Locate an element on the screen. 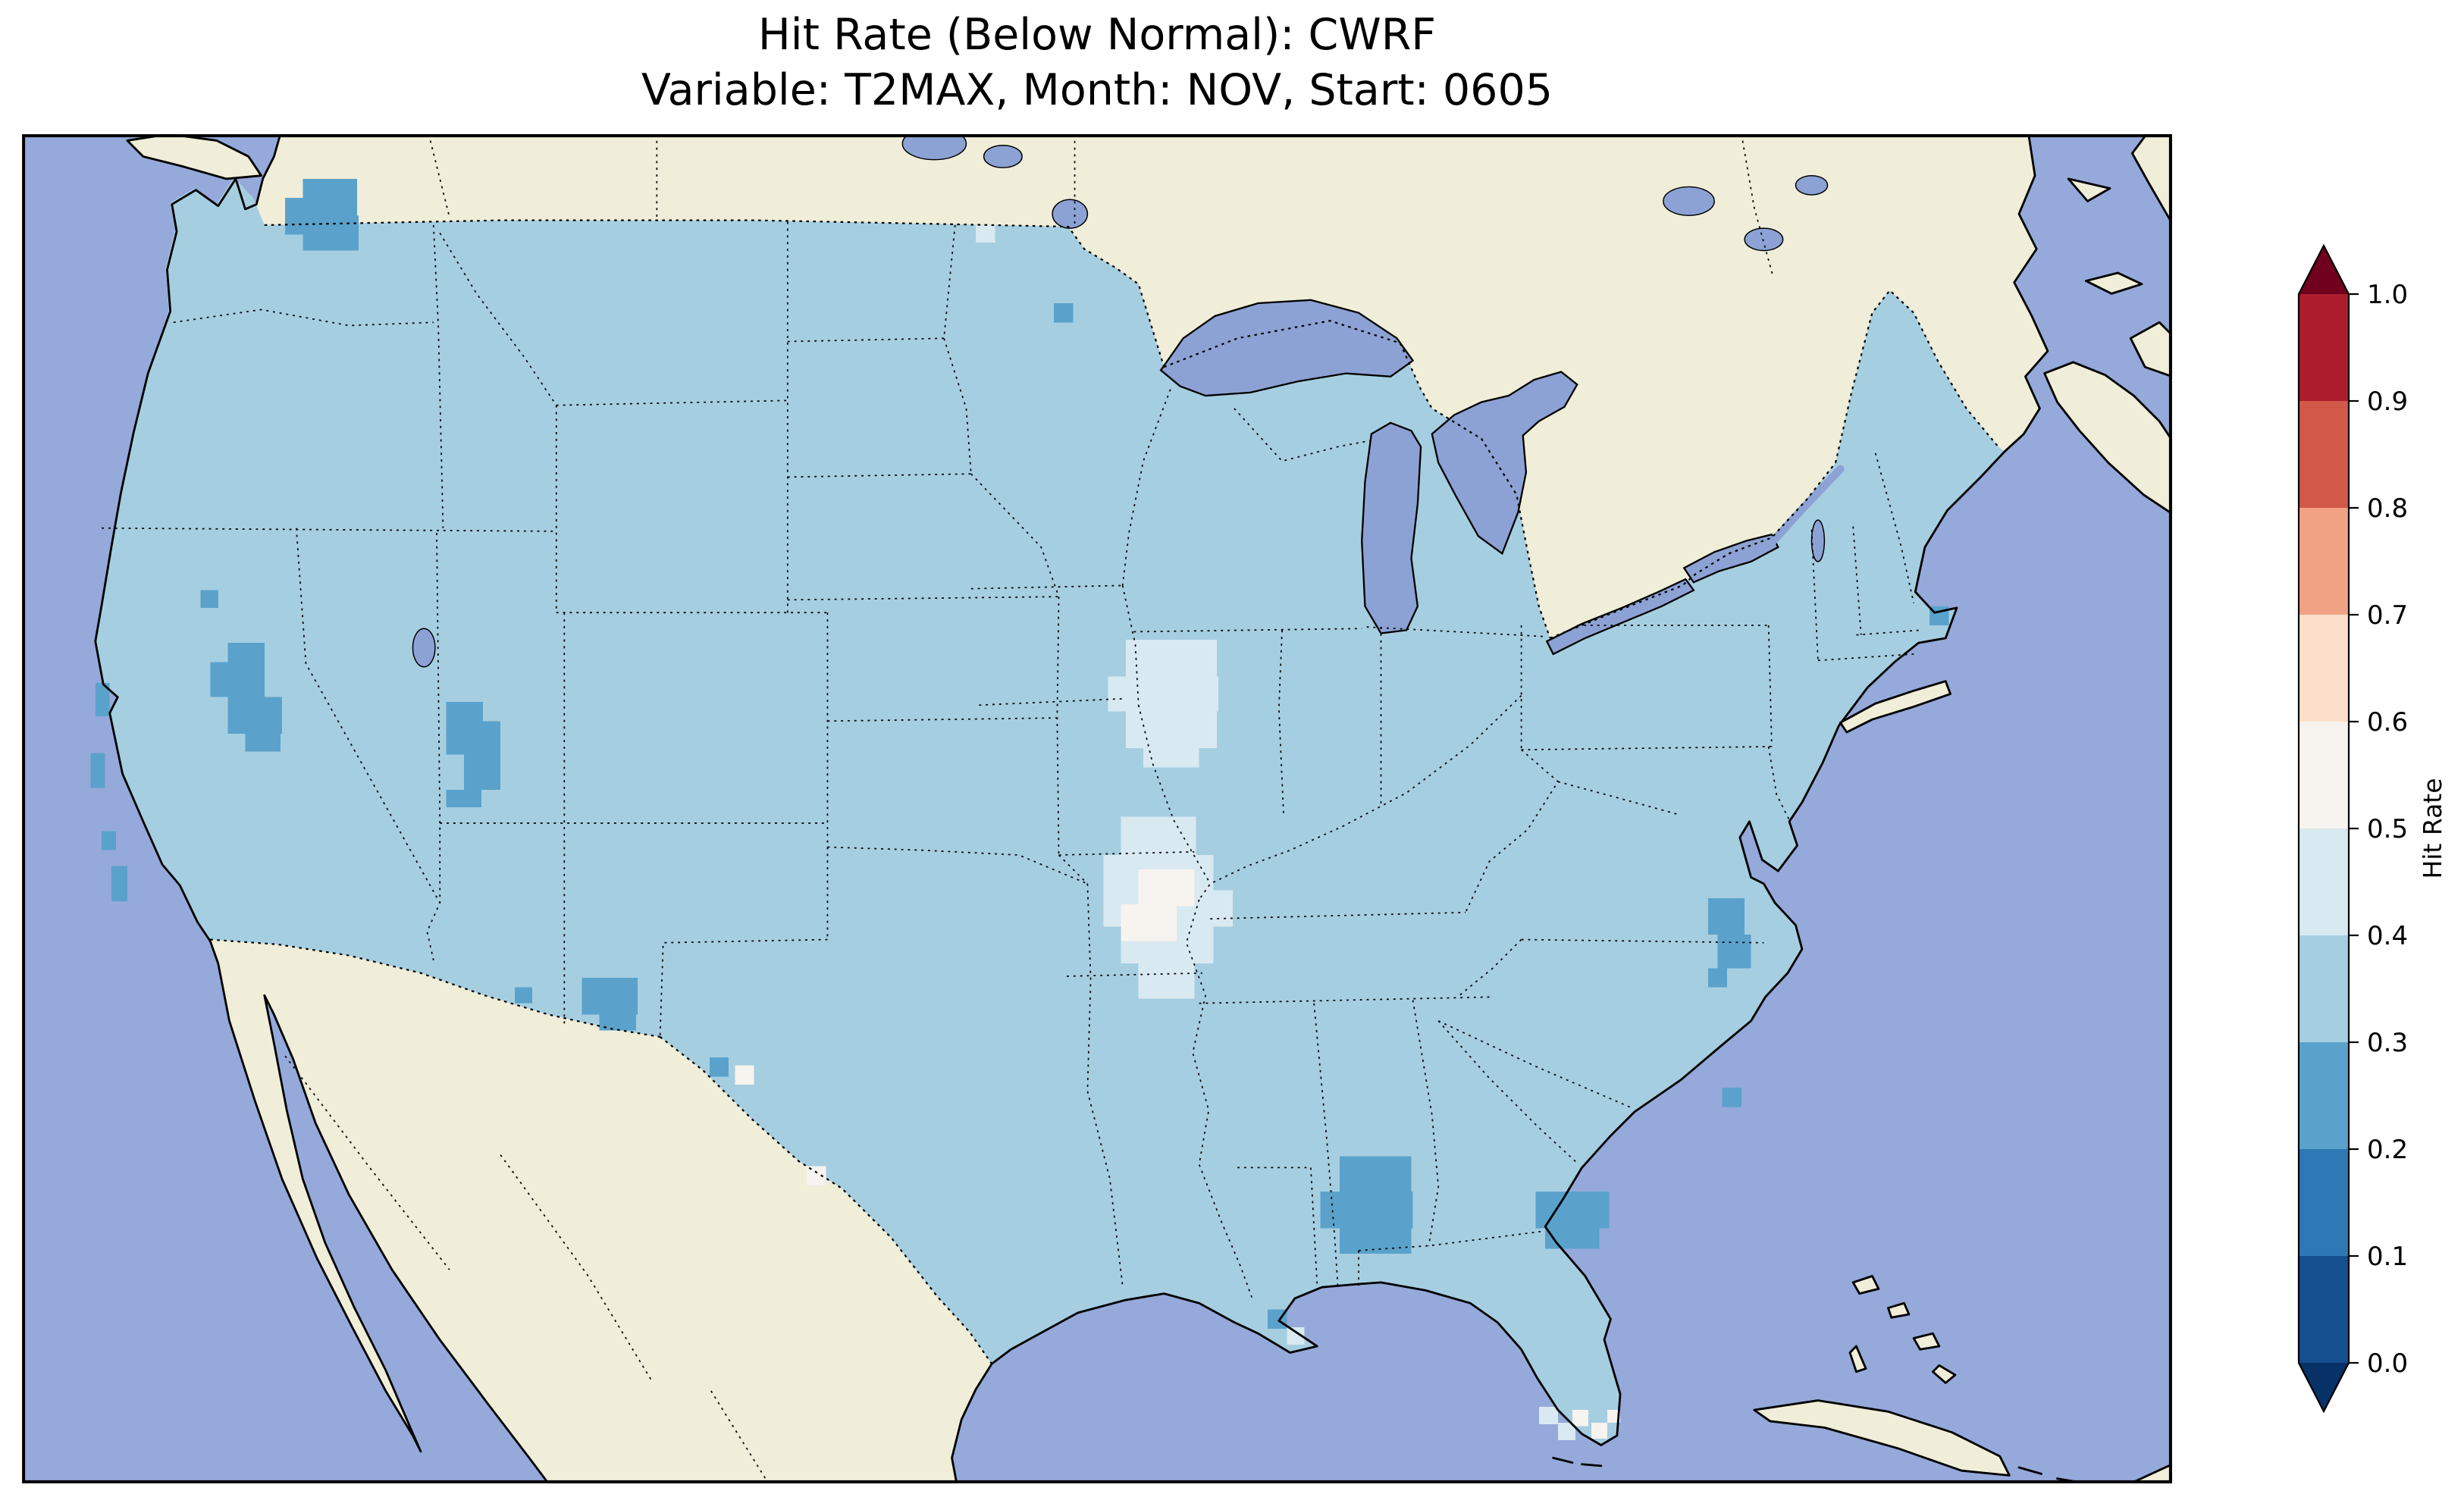  colorbar-tick-label: 0.0 is located at coordinates (2387, 1363).